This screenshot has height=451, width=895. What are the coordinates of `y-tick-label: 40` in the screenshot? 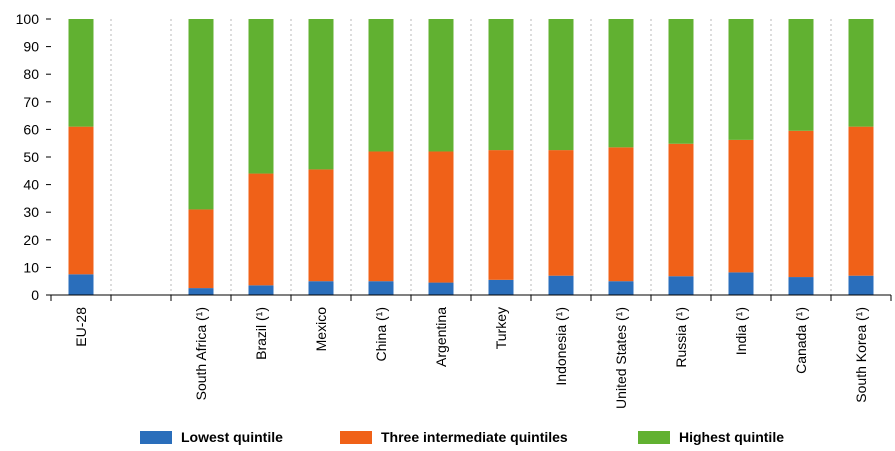 It's located at (31, 185).